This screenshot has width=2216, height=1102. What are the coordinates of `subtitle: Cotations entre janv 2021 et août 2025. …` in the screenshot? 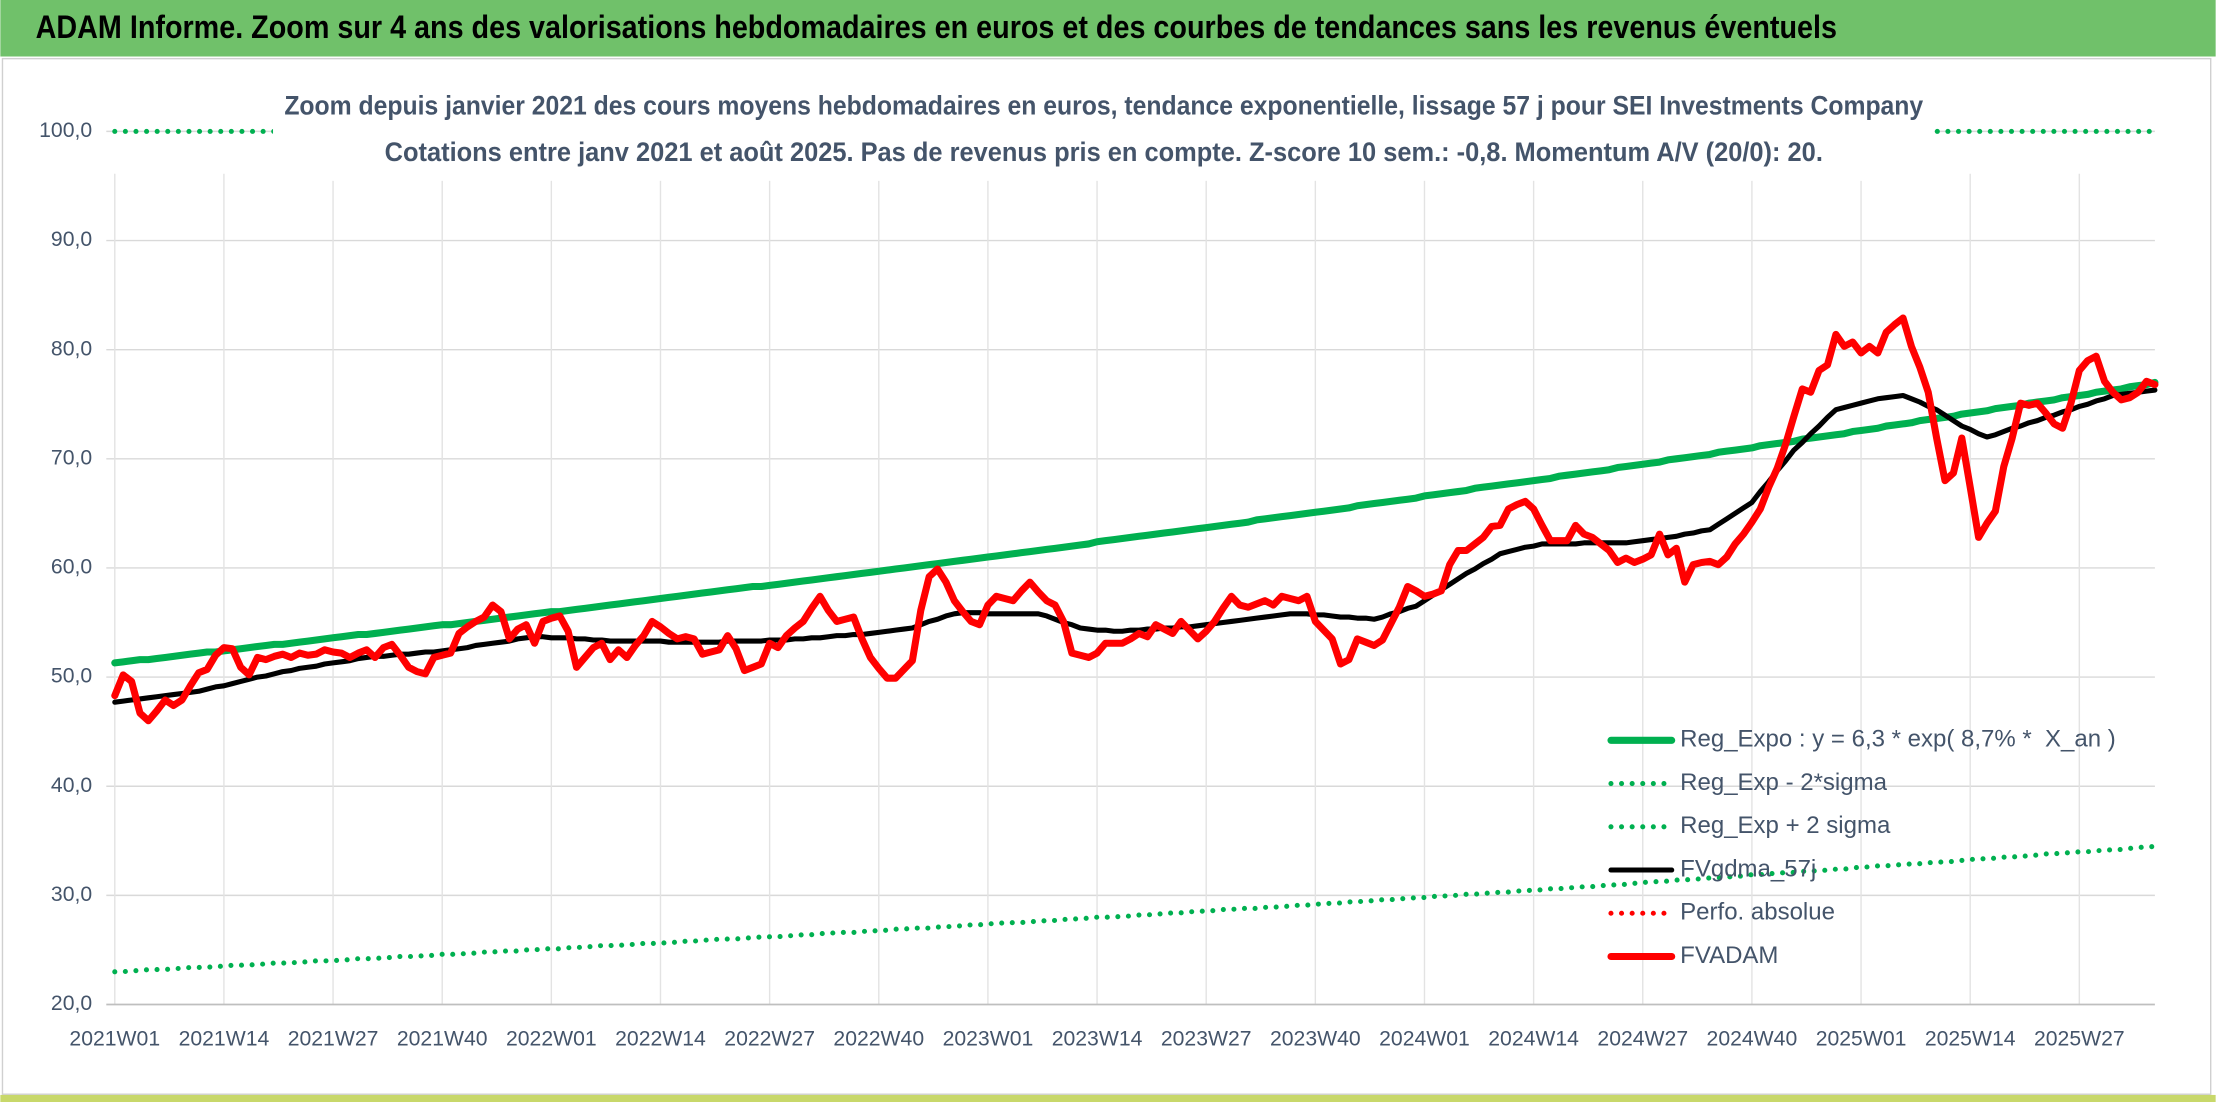 It's located at (1104, 152).